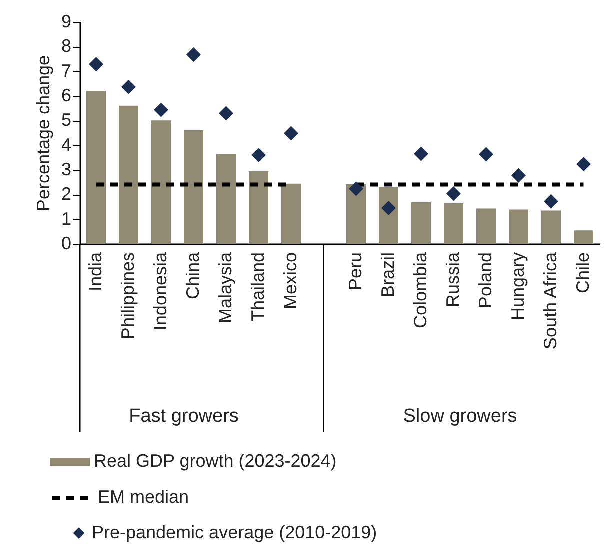 This screenshot has width=604, height=544. Describe the element at coordinates (66, 144) in the screenshot. I see `y-tick-label: 4` at that location.